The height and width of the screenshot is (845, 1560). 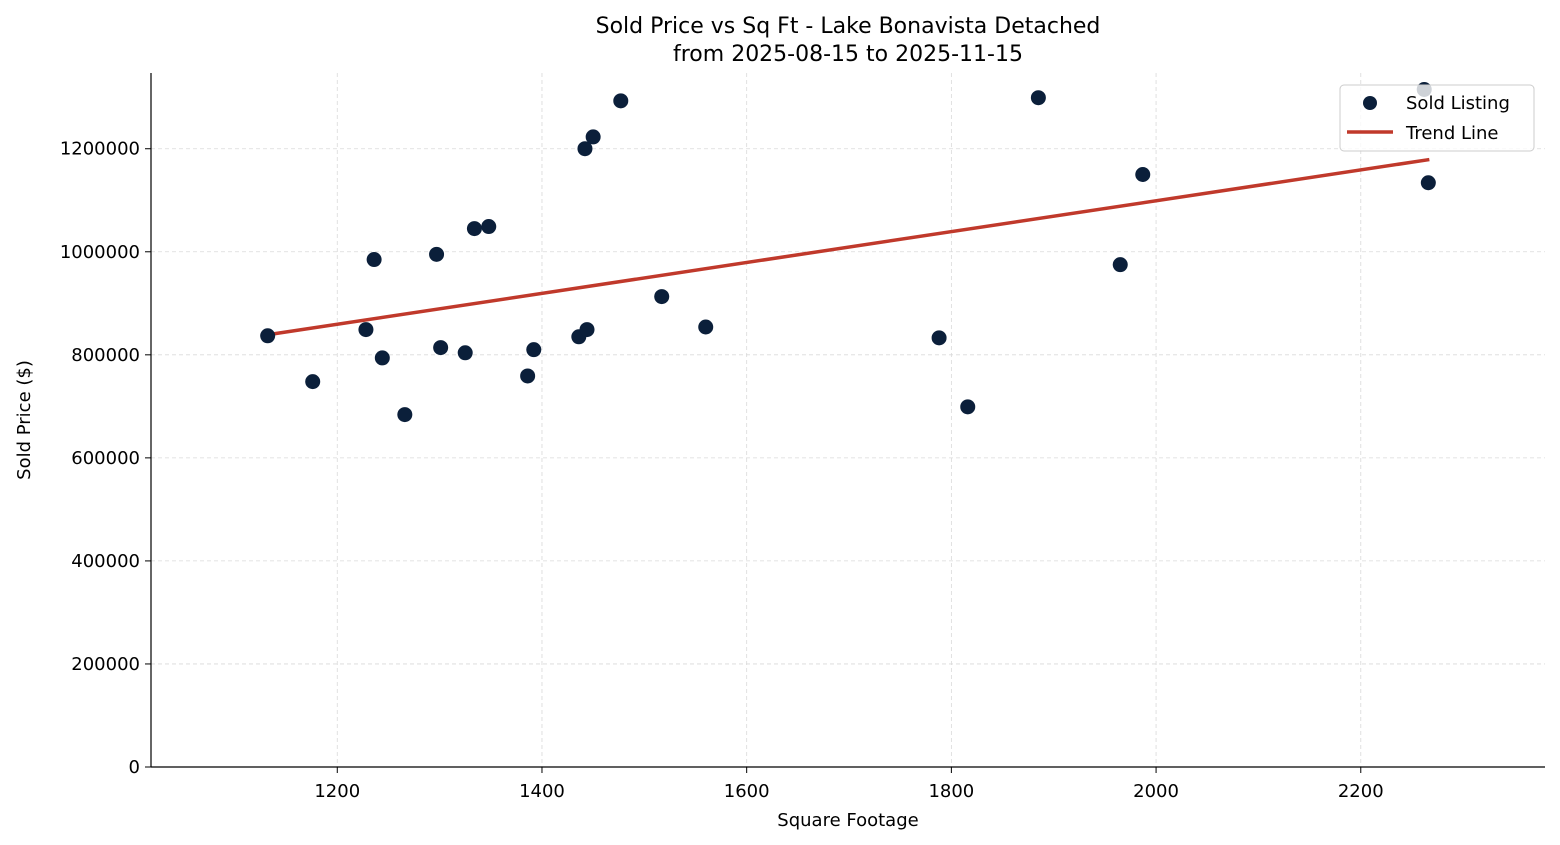 What do you see at coordinates (105, 561) in the screenshot?
I see `y-tick-label: 400000` at bounding box center [105, 561].